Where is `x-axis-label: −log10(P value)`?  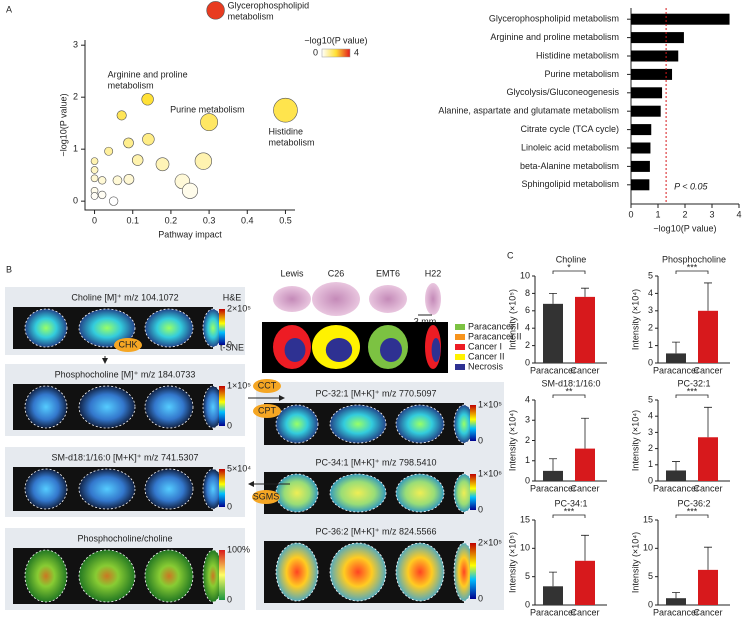
x-axis-label: −log10(P value) is located at coordinates (684, 228).